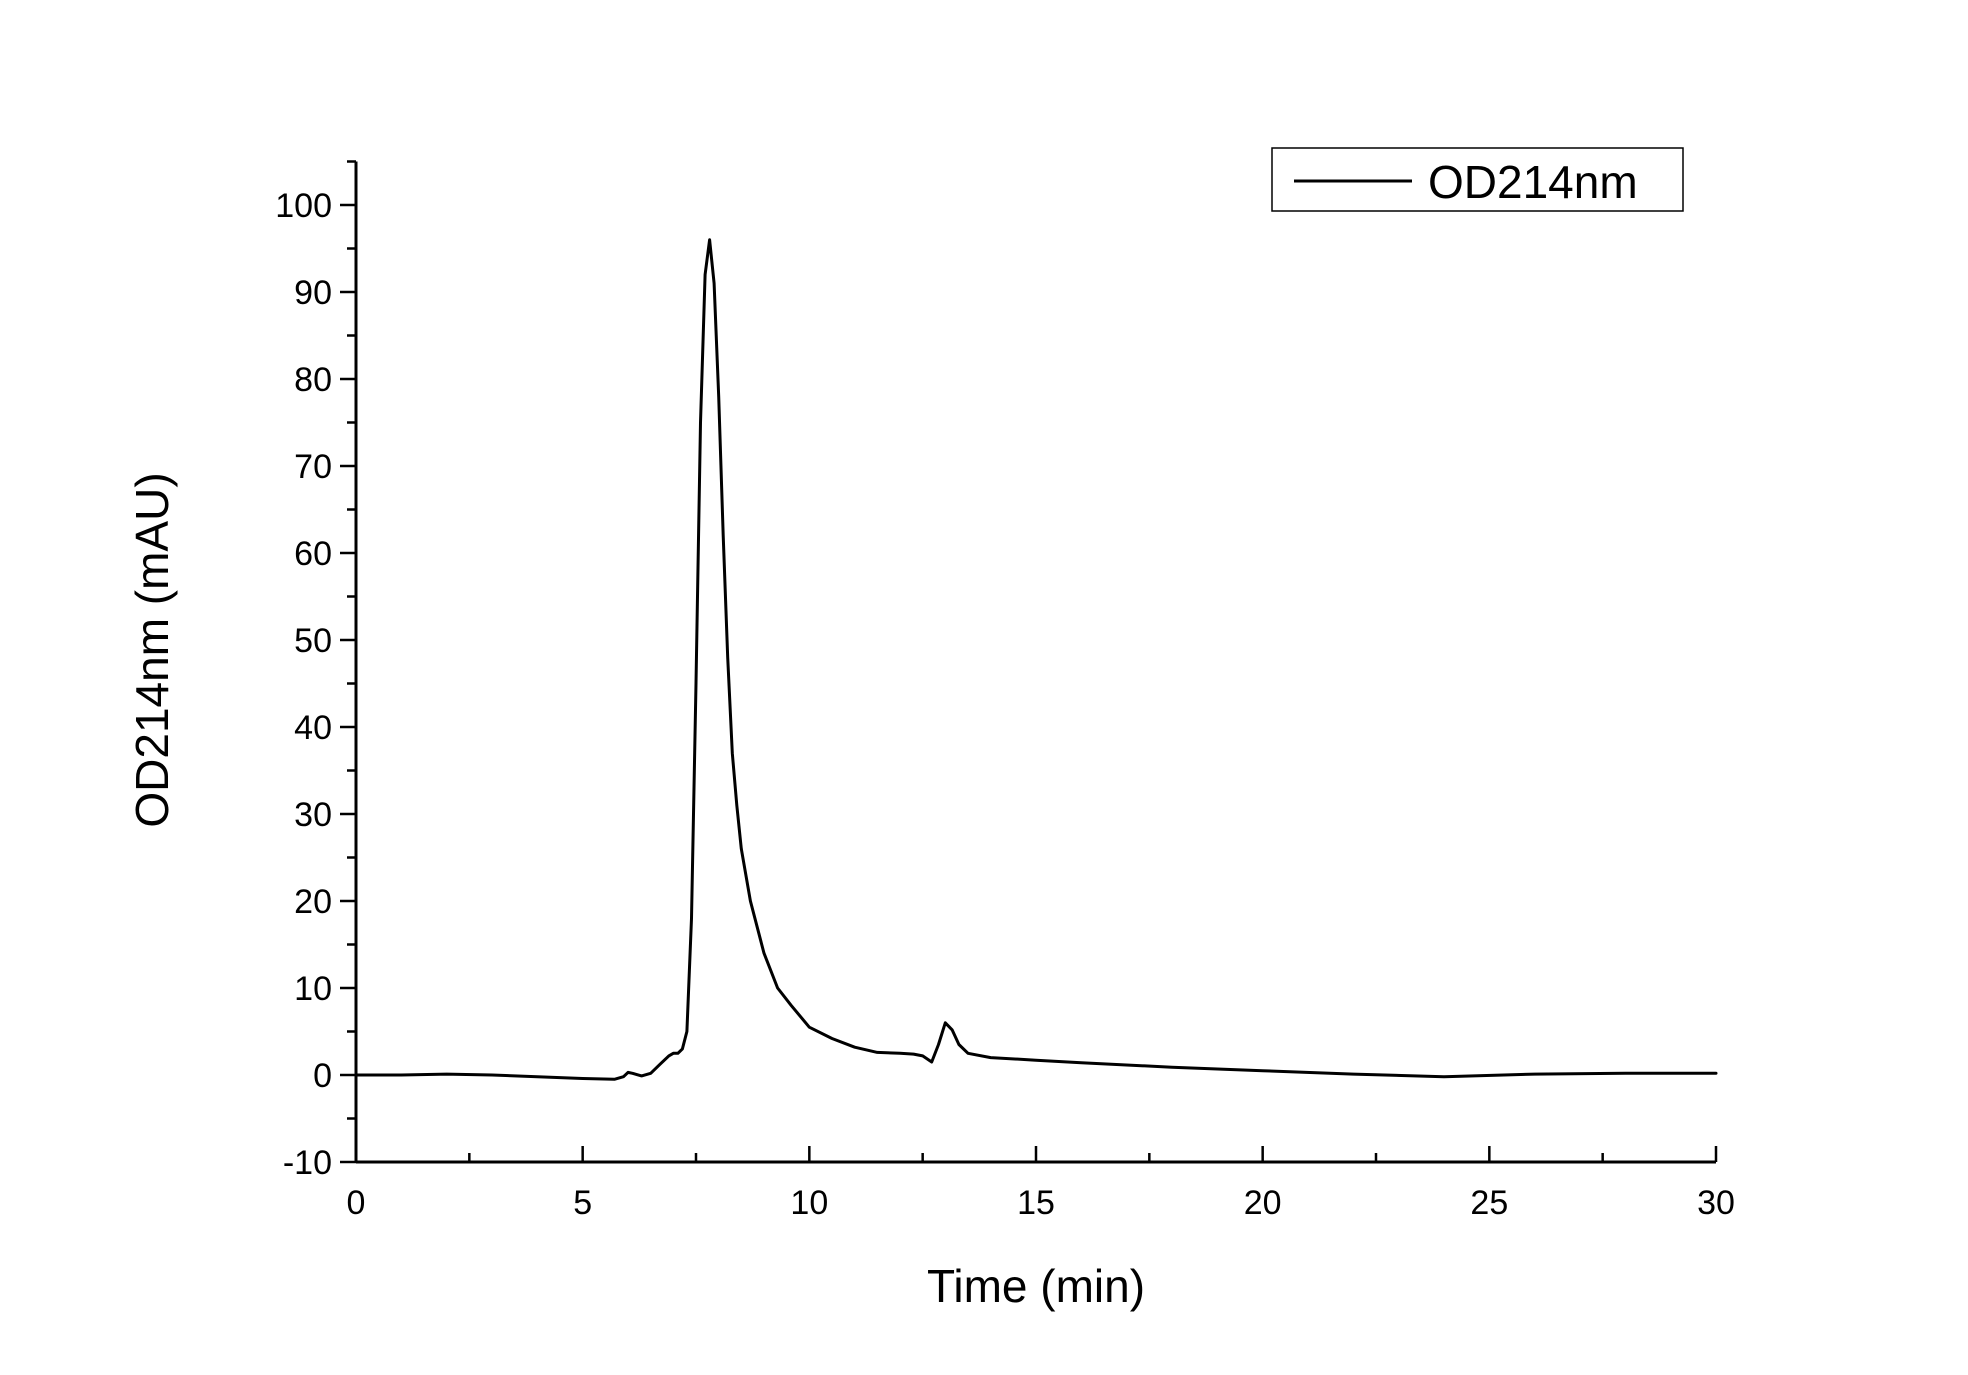 The width and height of the screenshot is (1968, 1375). What do you see at coordinates (313, 554) in the screenshot?
I see `y-tick-label-60: 60` at bounding box center [313, 554].